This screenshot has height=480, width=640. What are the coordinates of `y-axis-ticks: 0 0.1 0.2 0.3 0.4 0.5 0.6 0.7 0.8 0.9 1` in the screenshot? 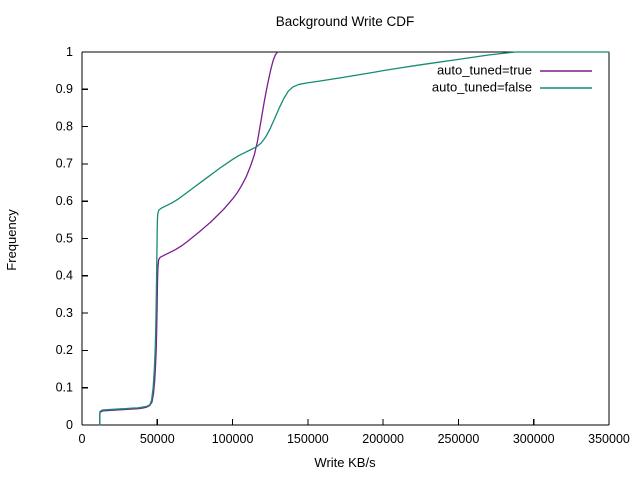 It's located at (72, 238).